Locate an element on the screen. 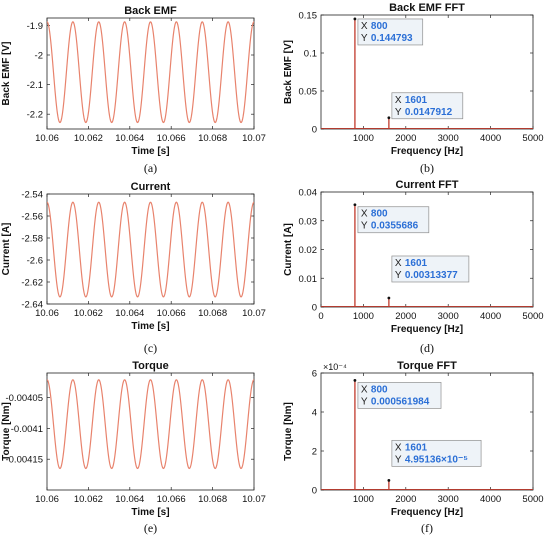  datatip-y-value: 0.0355686 is located at coordinates (395, 226).